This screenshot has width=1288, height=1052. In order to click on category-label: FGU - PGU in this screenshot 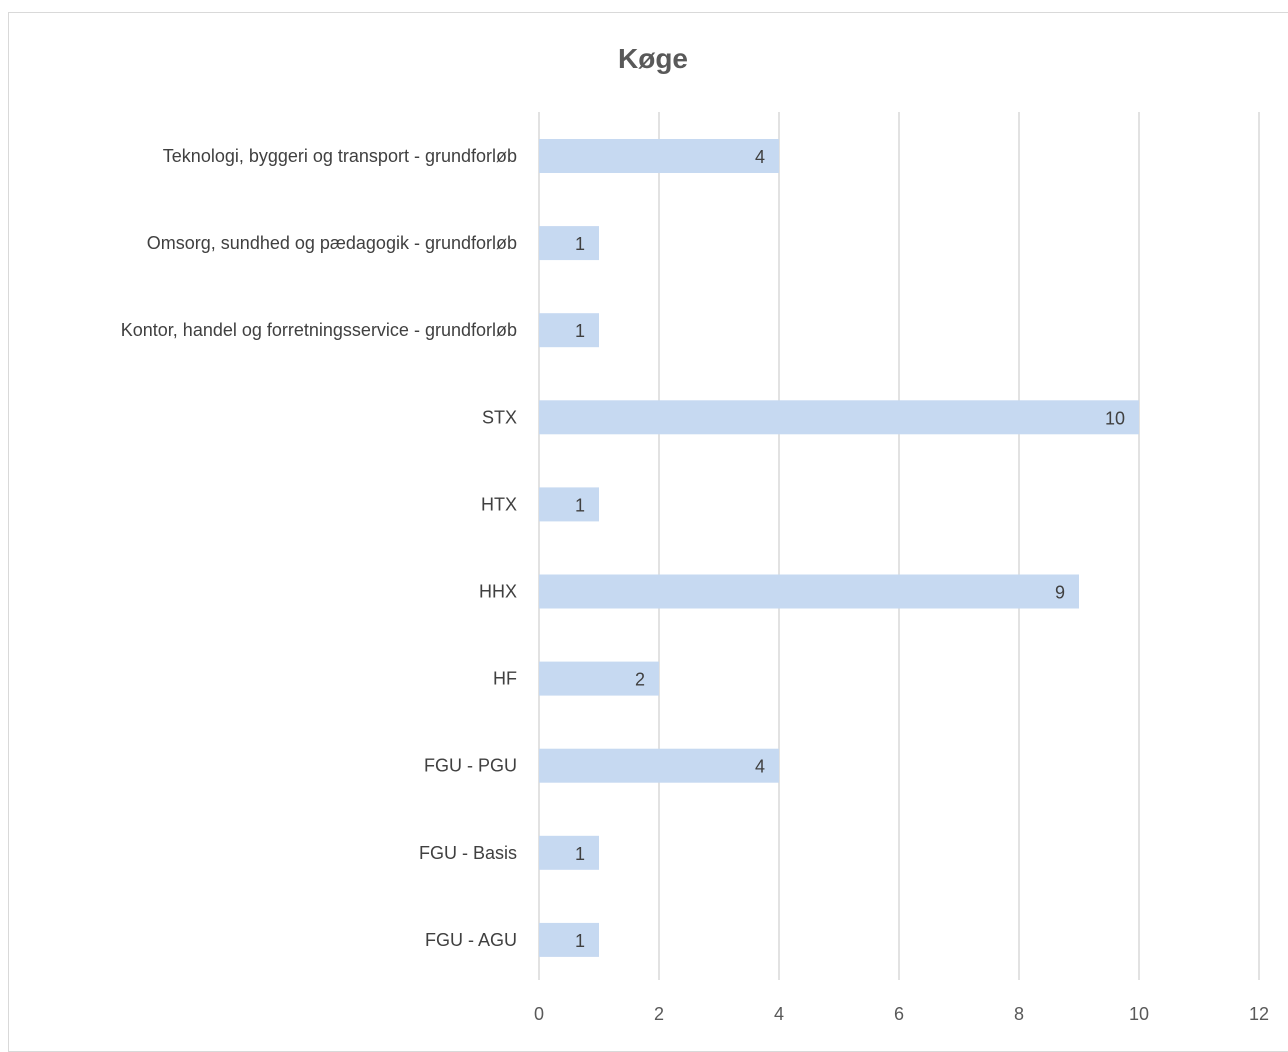, I will do `click(470, 766)`.